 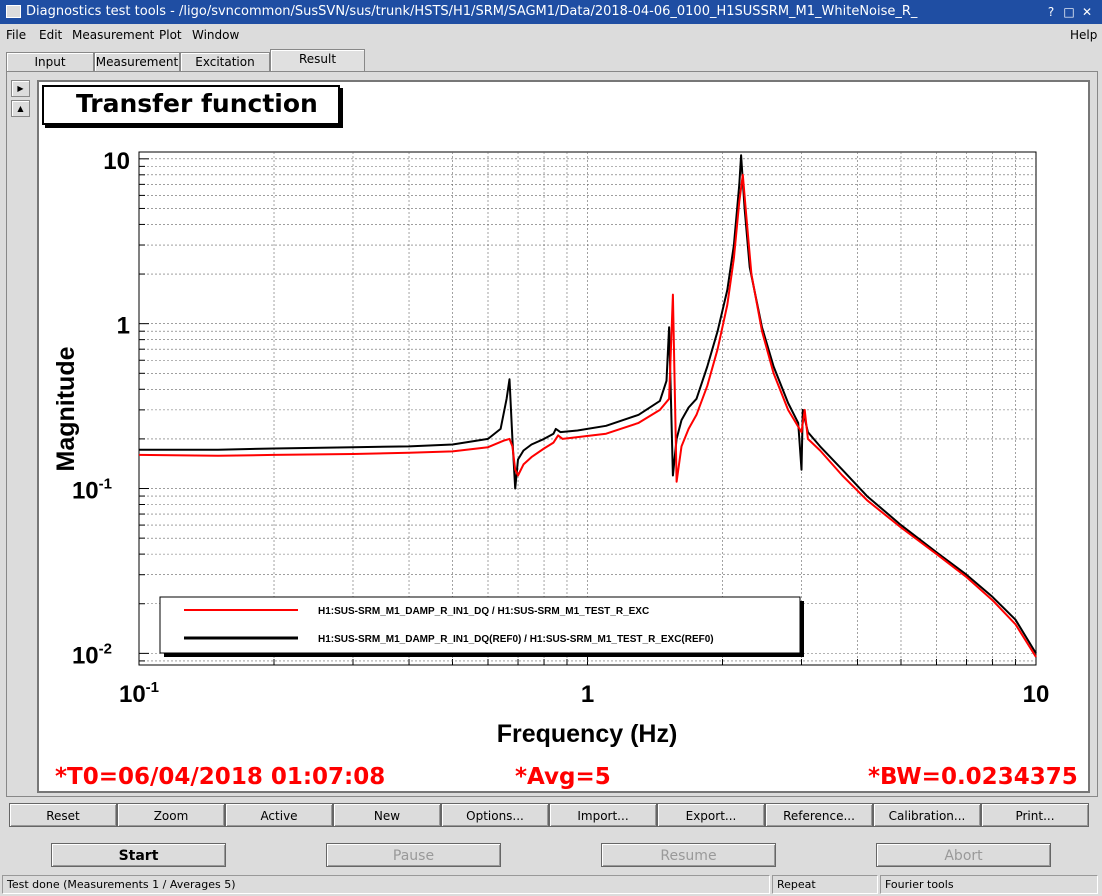 What do you see at coordinates (387, 815) in the screenshot?
I see `new-button: New` at bounding box center [387, 815].